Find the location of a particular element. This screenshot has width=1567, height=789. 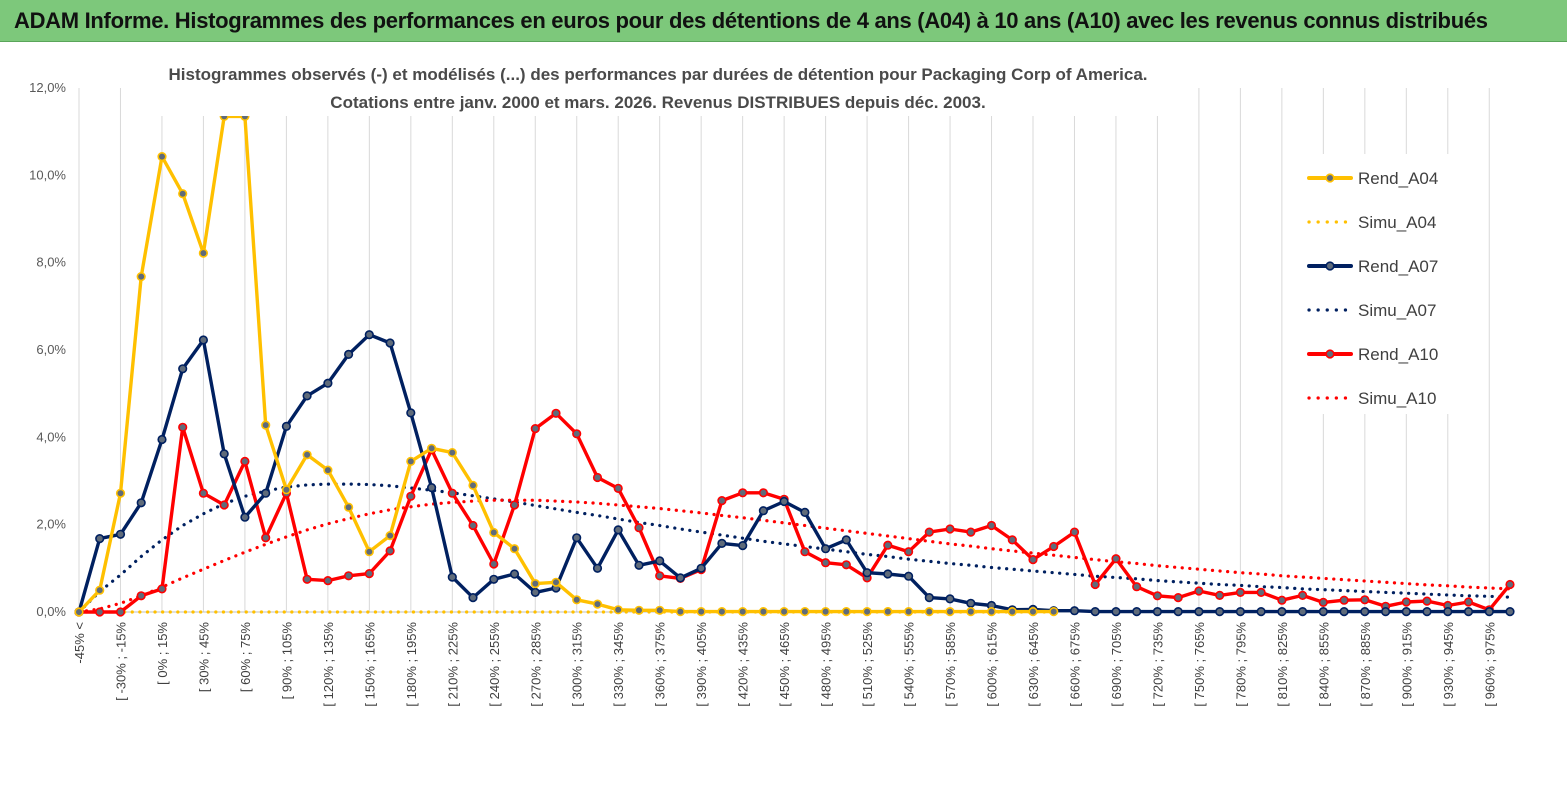

x-tick-label: [ 900% ; 915% is located at coordinates (1406, 664).